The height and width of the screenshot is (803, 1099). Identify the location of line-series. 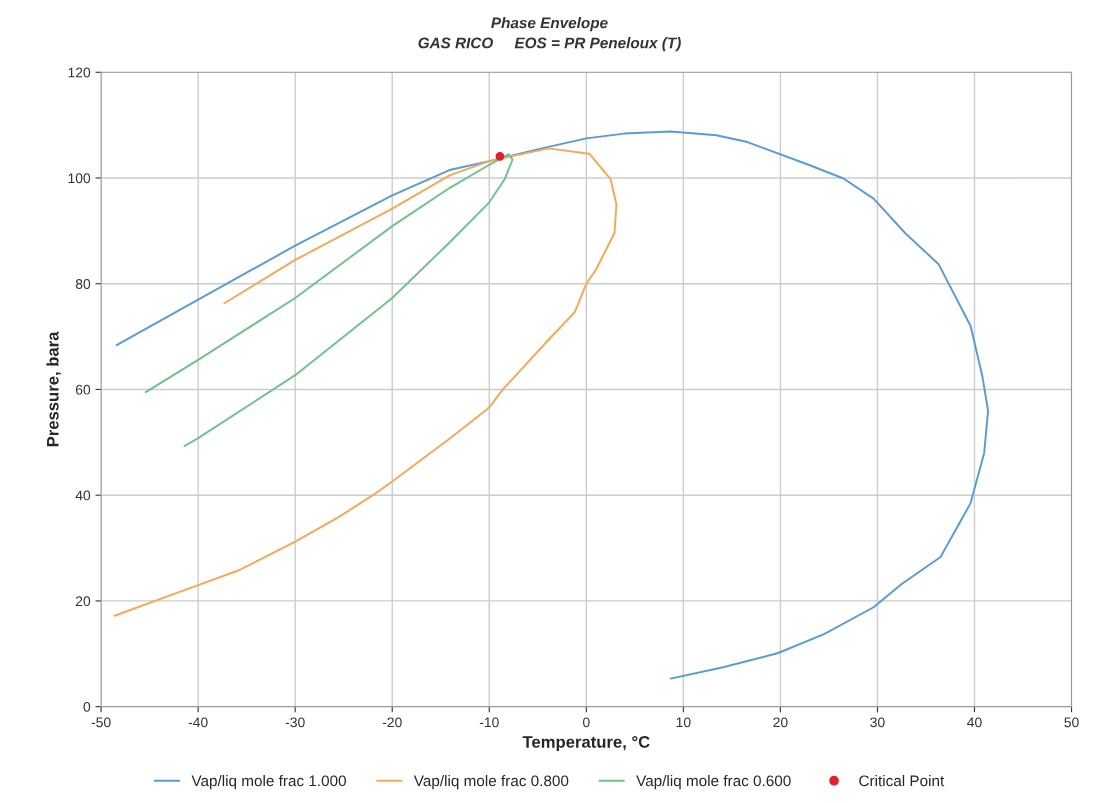
(329, 300).